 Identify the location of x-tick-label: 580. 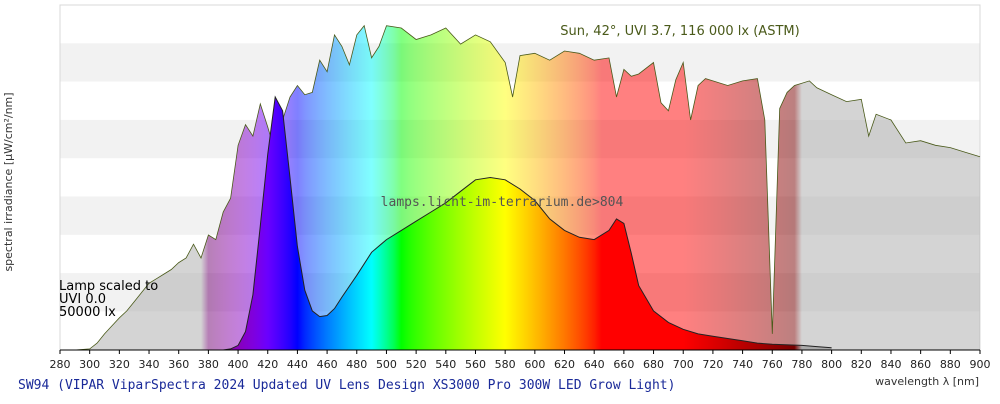
(505, 364).